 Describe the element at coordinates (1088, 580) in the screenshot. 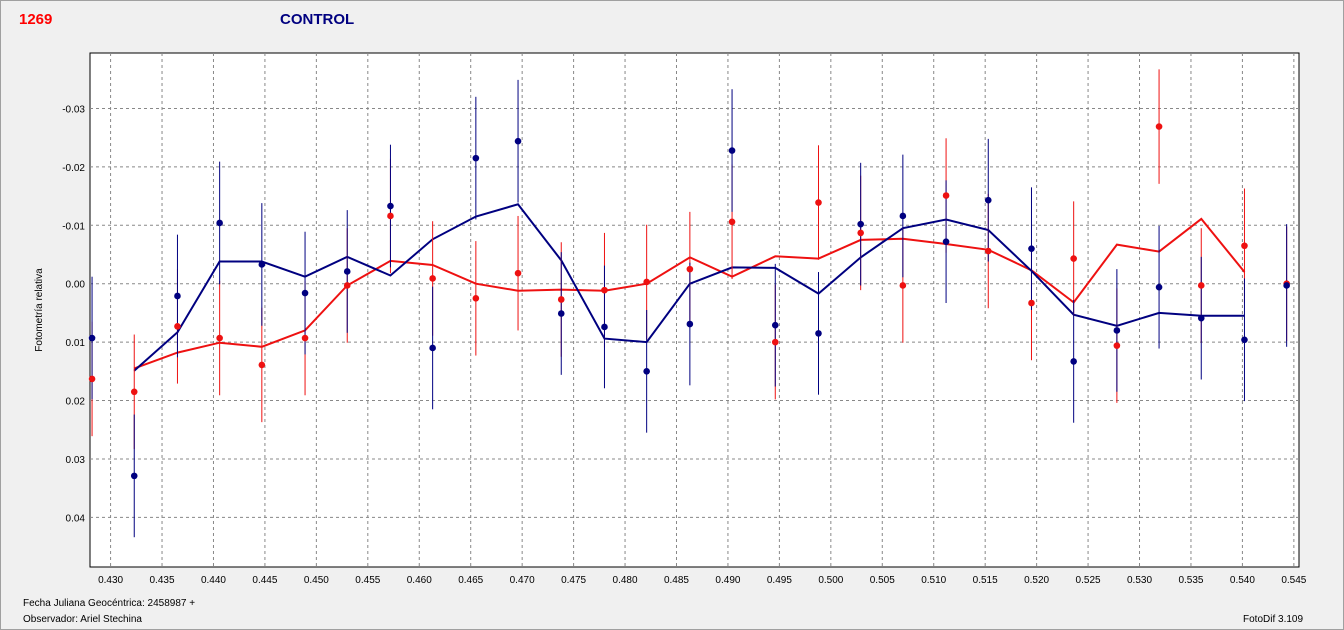

I see `x-tick-label: 0.525` at that location.